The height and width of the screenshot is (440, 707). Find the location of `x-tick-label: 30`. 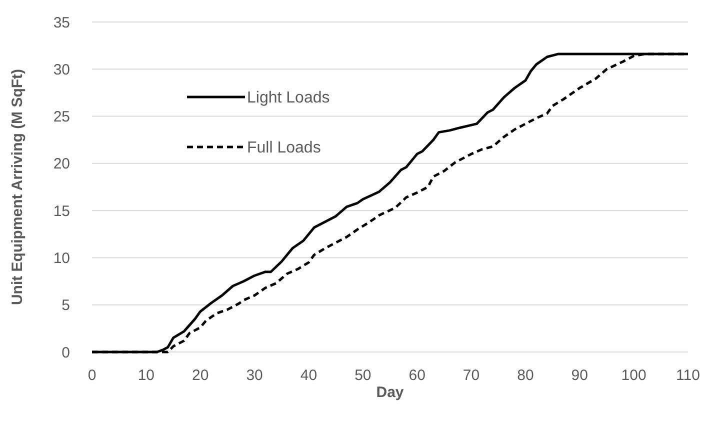

x-tick-label: 30 is located at coordinates (254, 375).